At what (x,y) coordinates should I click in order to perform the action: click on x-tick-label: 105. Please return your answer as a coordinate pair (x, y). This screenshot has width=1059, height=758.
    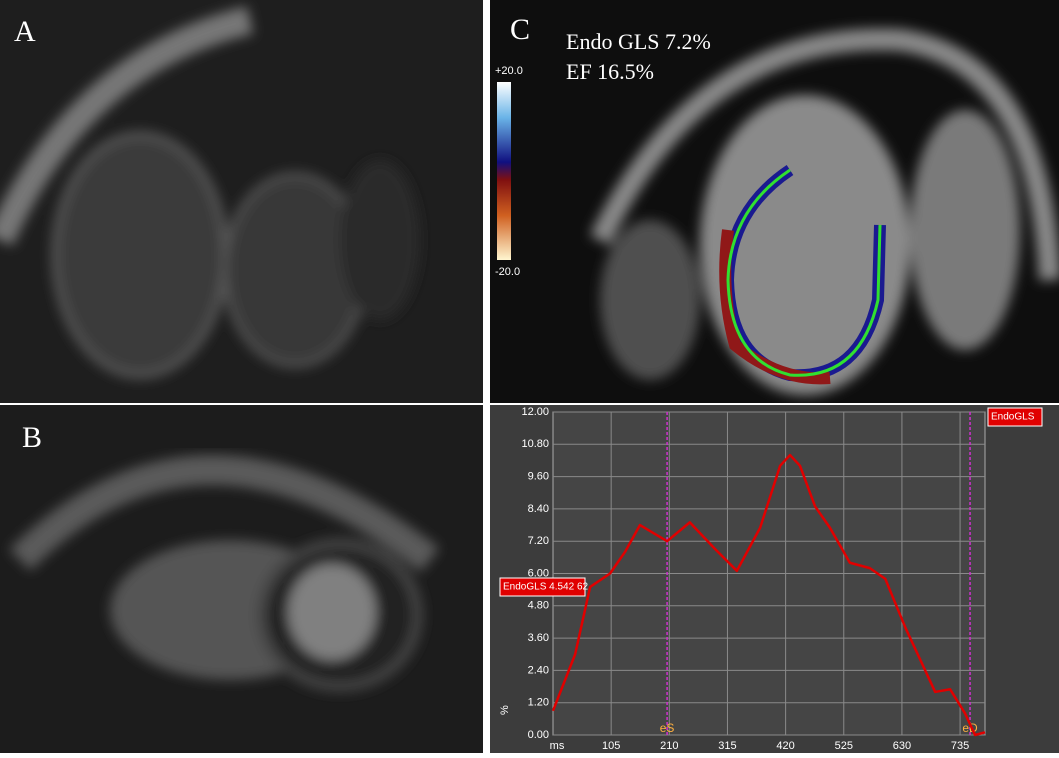
    Looking at the image, I should click on (611, 746).